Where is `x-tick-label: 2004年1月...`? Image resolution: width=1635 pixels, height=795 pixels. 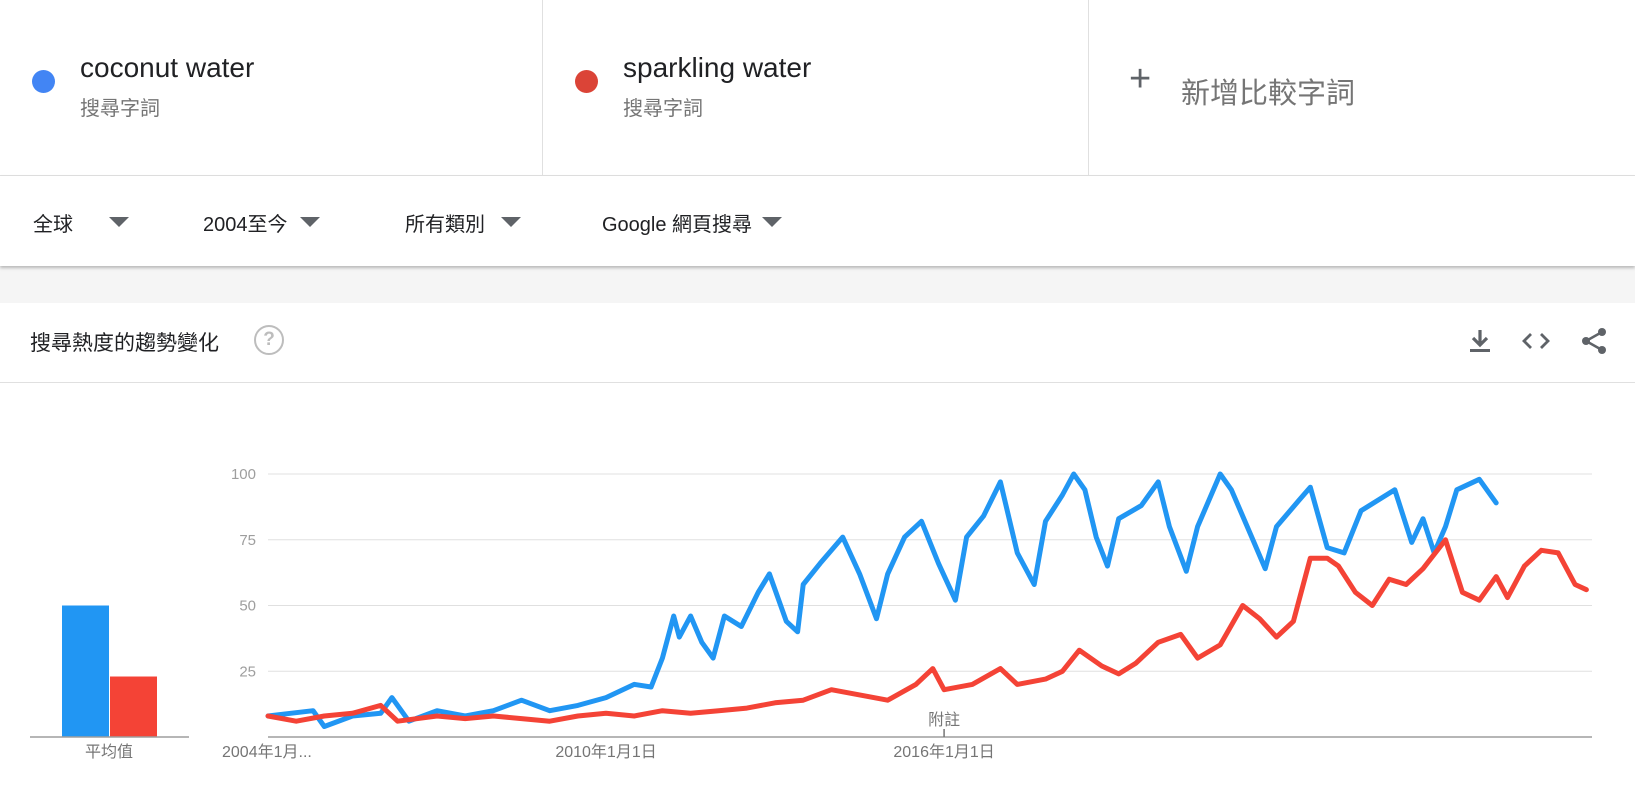
x-tick-label: 2004年1月... is located at coordinates (267, 752).